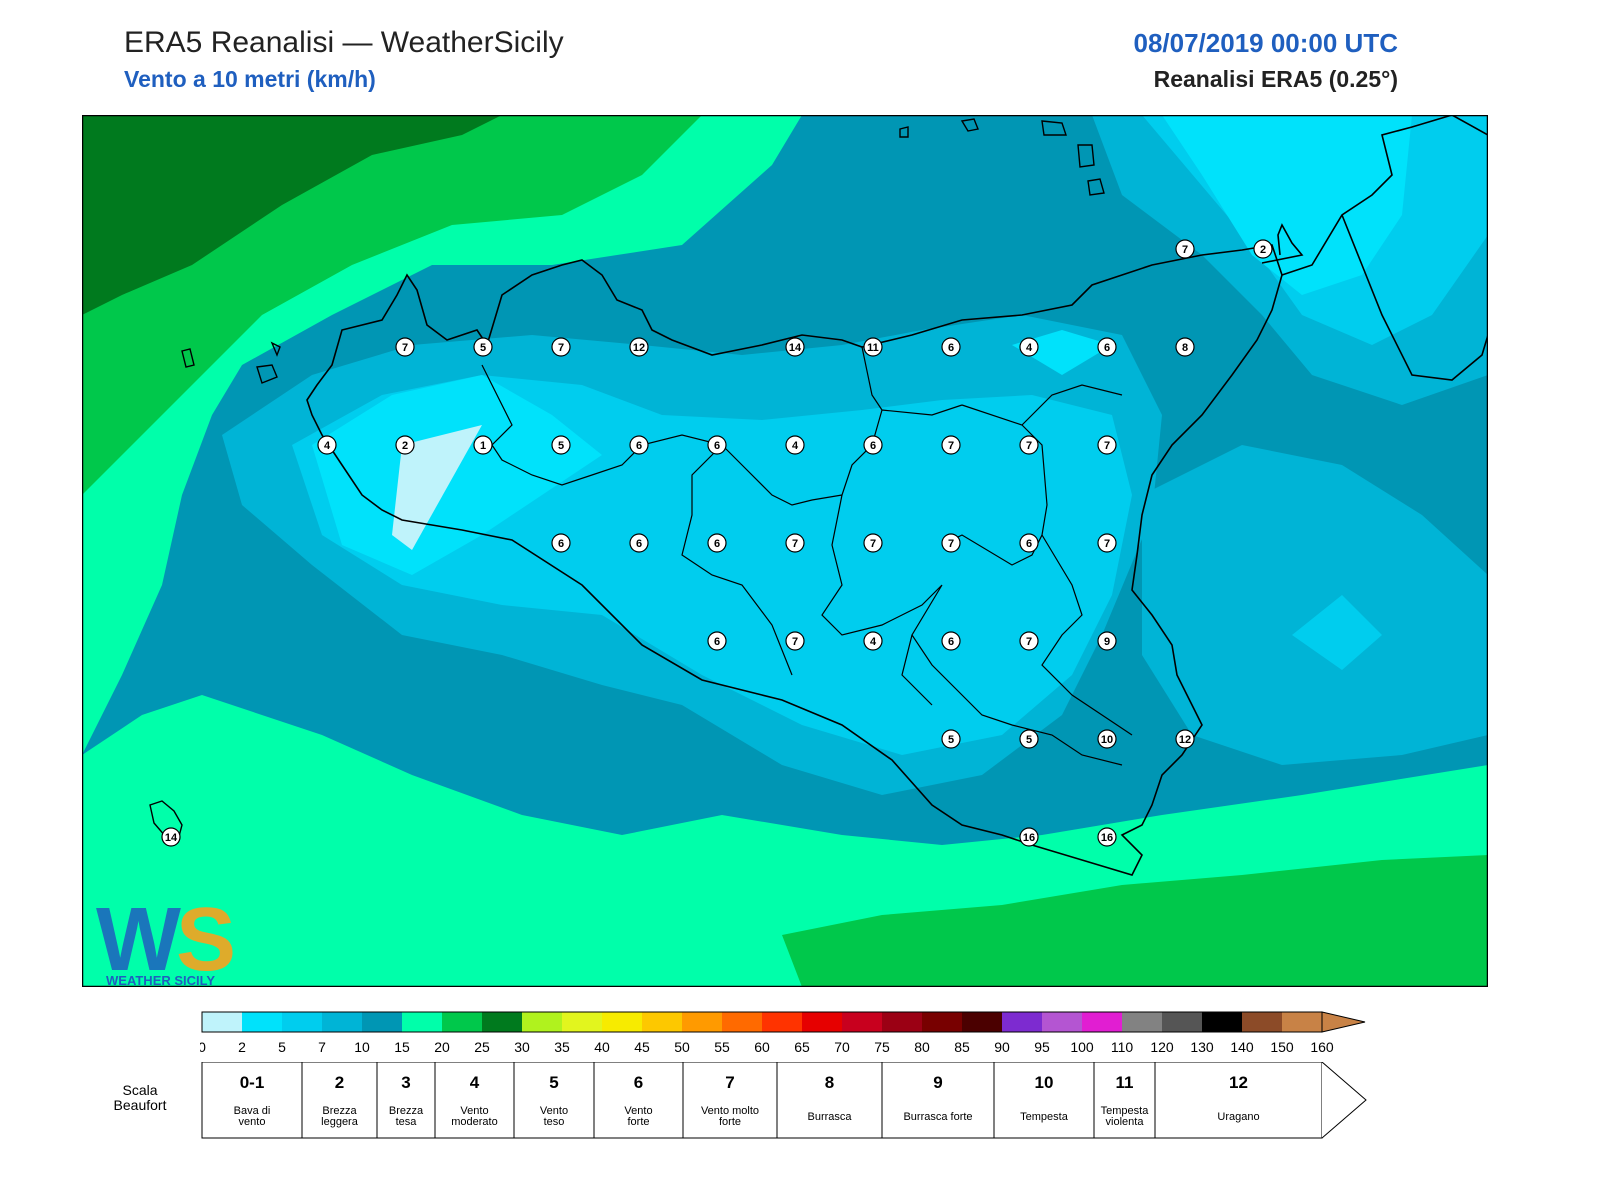 The image size is (1600, 1200). Describe the element at coordinates (1315, 605) in the screenshot. I see `wind-band-10-15-east` at that location.